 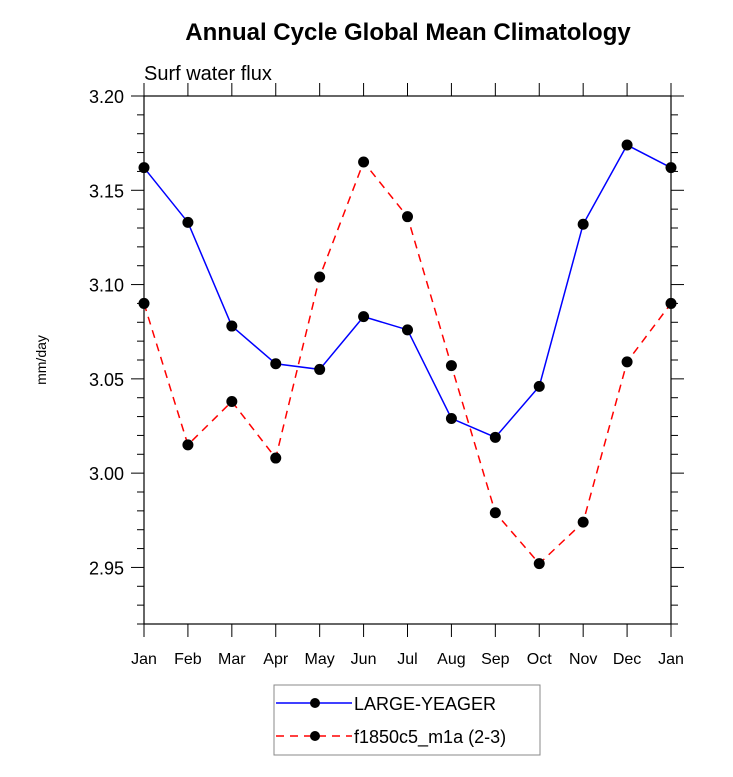 What do you see at coordinates (208, 74) in the screenshot?
I see `chart-subtitle: Surf water flux` at bounding box center [208, 74].